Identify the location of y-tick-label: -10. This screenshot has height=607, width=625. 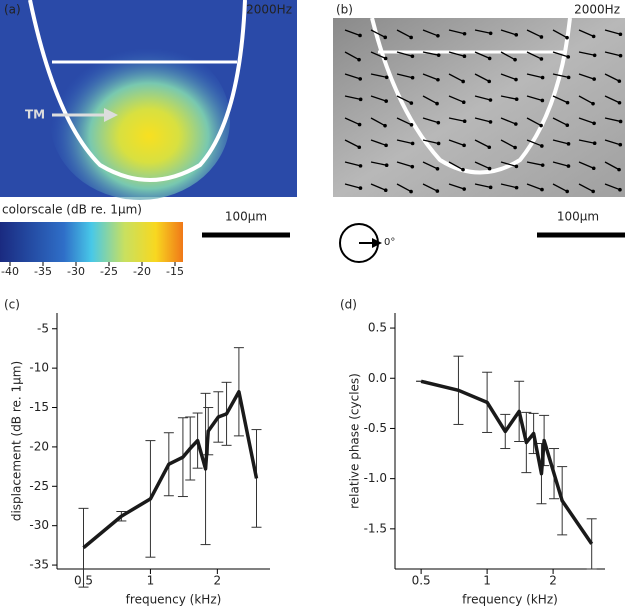
(39, 368).